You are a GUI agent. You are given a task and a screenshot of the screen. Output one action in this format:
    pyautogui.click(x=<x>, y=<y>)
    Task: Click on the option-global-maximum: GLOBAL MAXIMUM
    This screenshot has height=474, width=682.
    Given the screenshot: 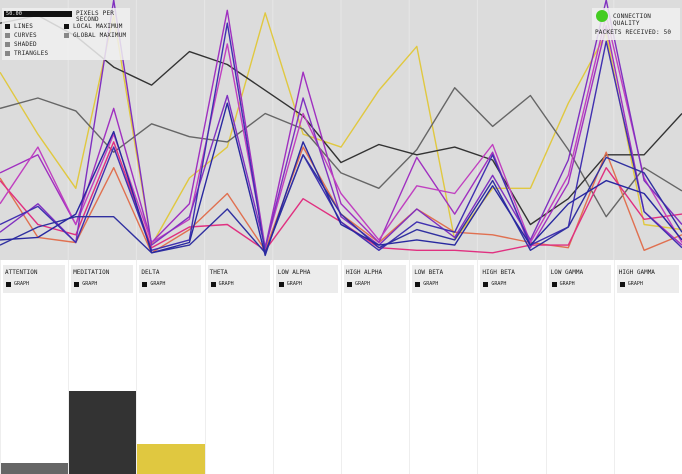 What is the action you would take?
    pyautogui.click(x=95, y=35)
    